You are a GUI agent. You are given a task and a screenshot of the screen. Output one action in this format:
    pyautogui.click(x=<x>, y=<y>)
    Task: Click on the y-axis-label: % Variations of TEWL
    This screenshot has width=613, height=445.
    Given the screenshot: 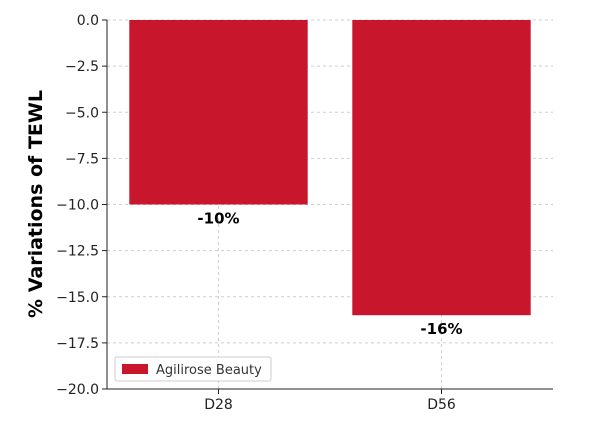 What is the action you would take?
    pyautogui.click(x=36, y=204)
    